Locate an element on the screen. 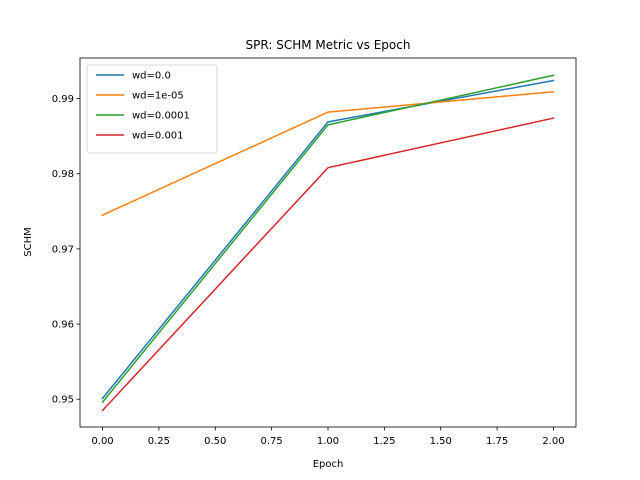 This screenshot has height=480, width=640. y-tick-label: 0.99 is located at coordinates (63, 99).